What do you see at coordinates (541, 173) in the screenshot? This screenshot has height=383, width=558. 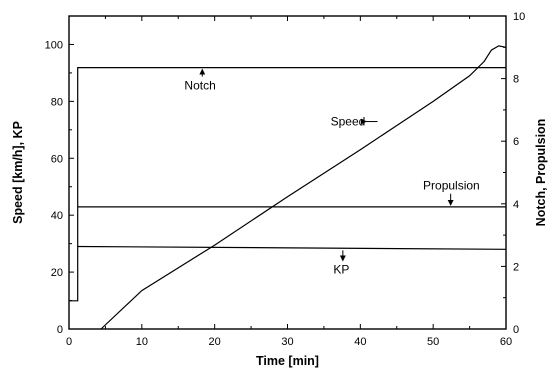 I see `y-right-axis-title: Notch, Propulsion` at bounding box center [541, 173].